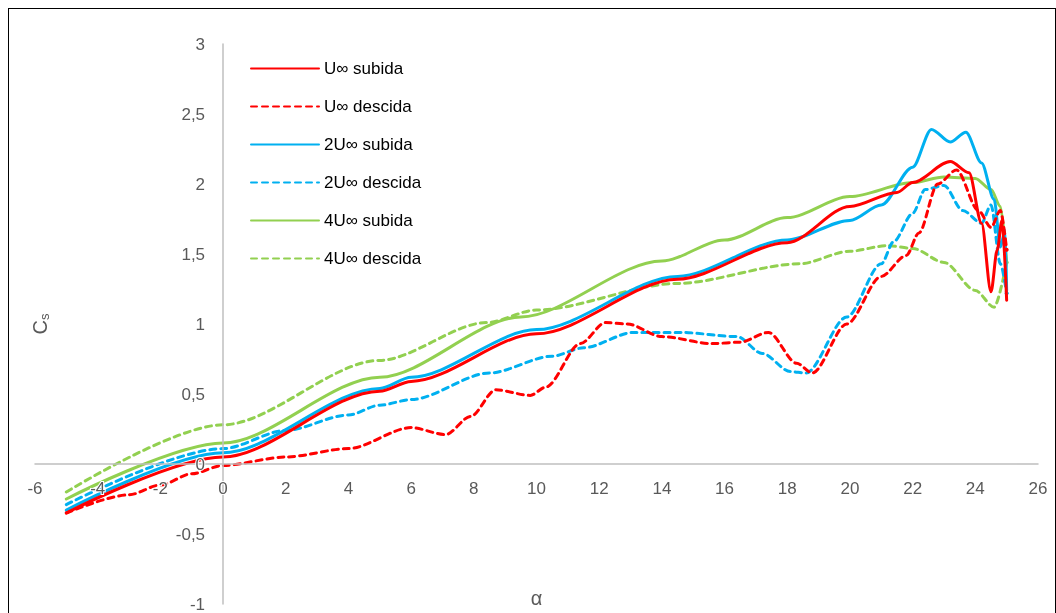  I want to click on y-axis-title: Cs, so click(40, 324).